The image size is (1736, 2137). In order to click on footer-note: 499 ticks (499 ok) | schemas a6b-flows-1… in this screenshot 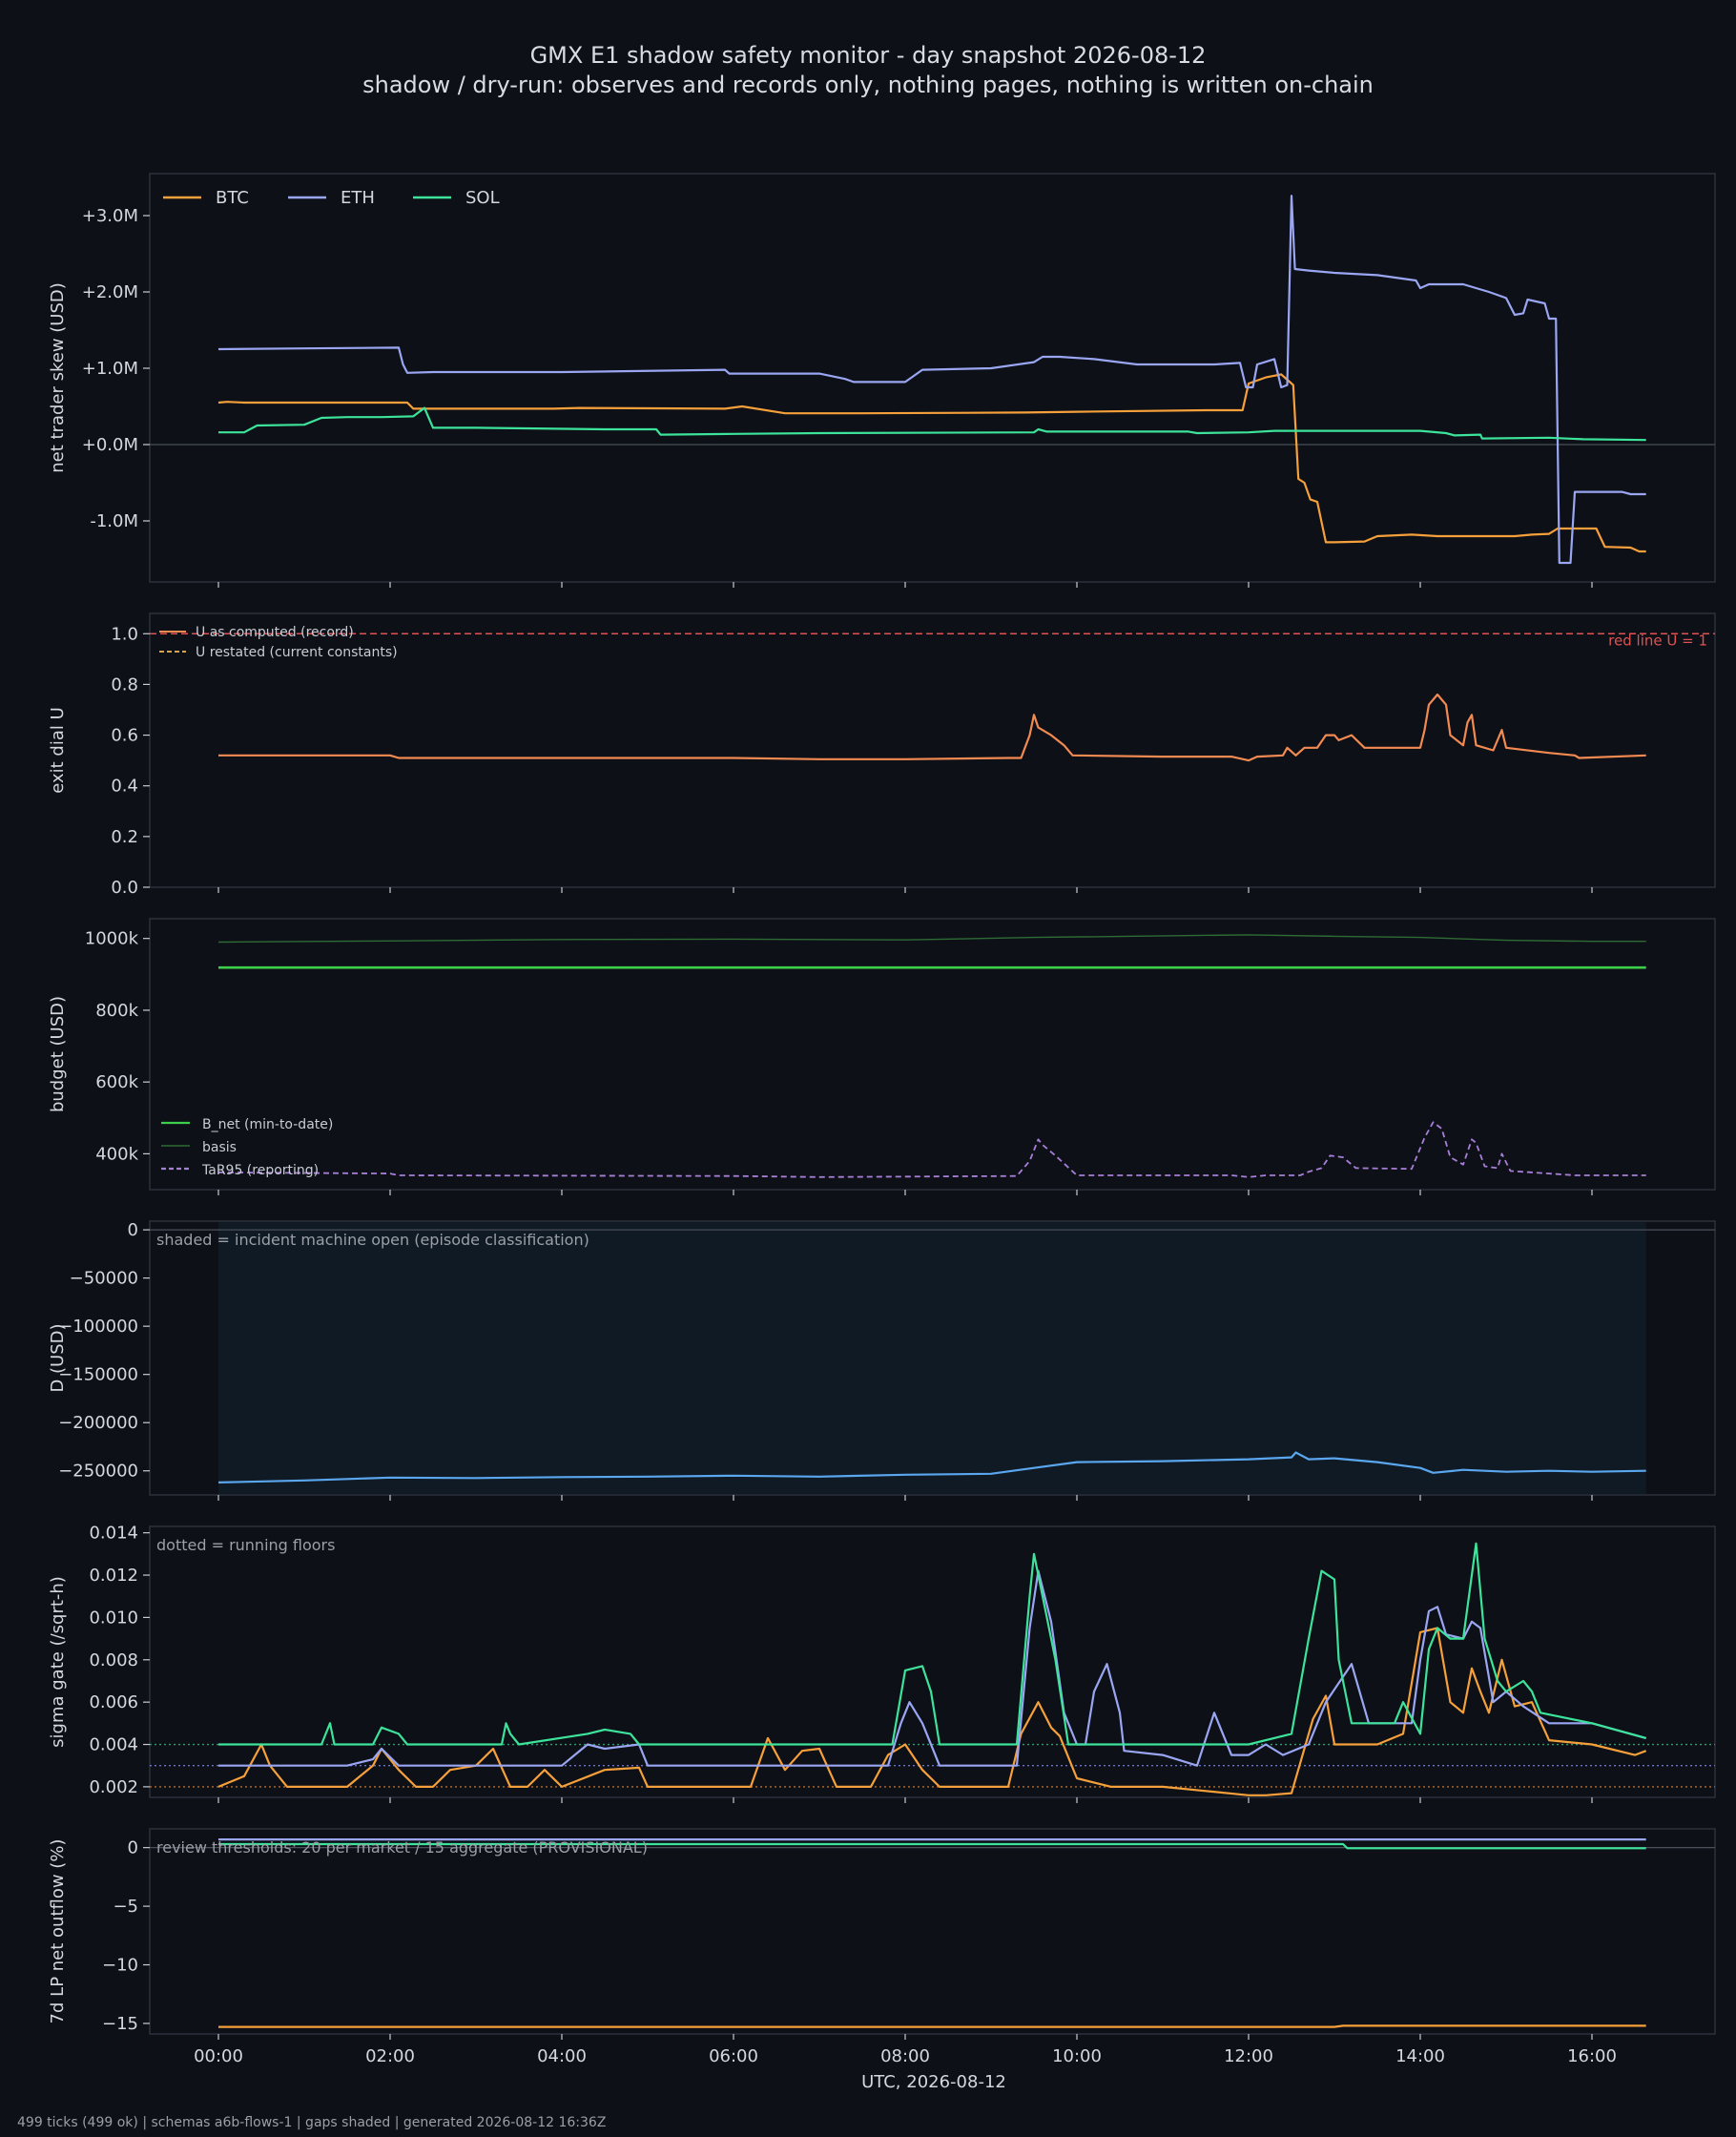, I will do `click(311, 2122)`.